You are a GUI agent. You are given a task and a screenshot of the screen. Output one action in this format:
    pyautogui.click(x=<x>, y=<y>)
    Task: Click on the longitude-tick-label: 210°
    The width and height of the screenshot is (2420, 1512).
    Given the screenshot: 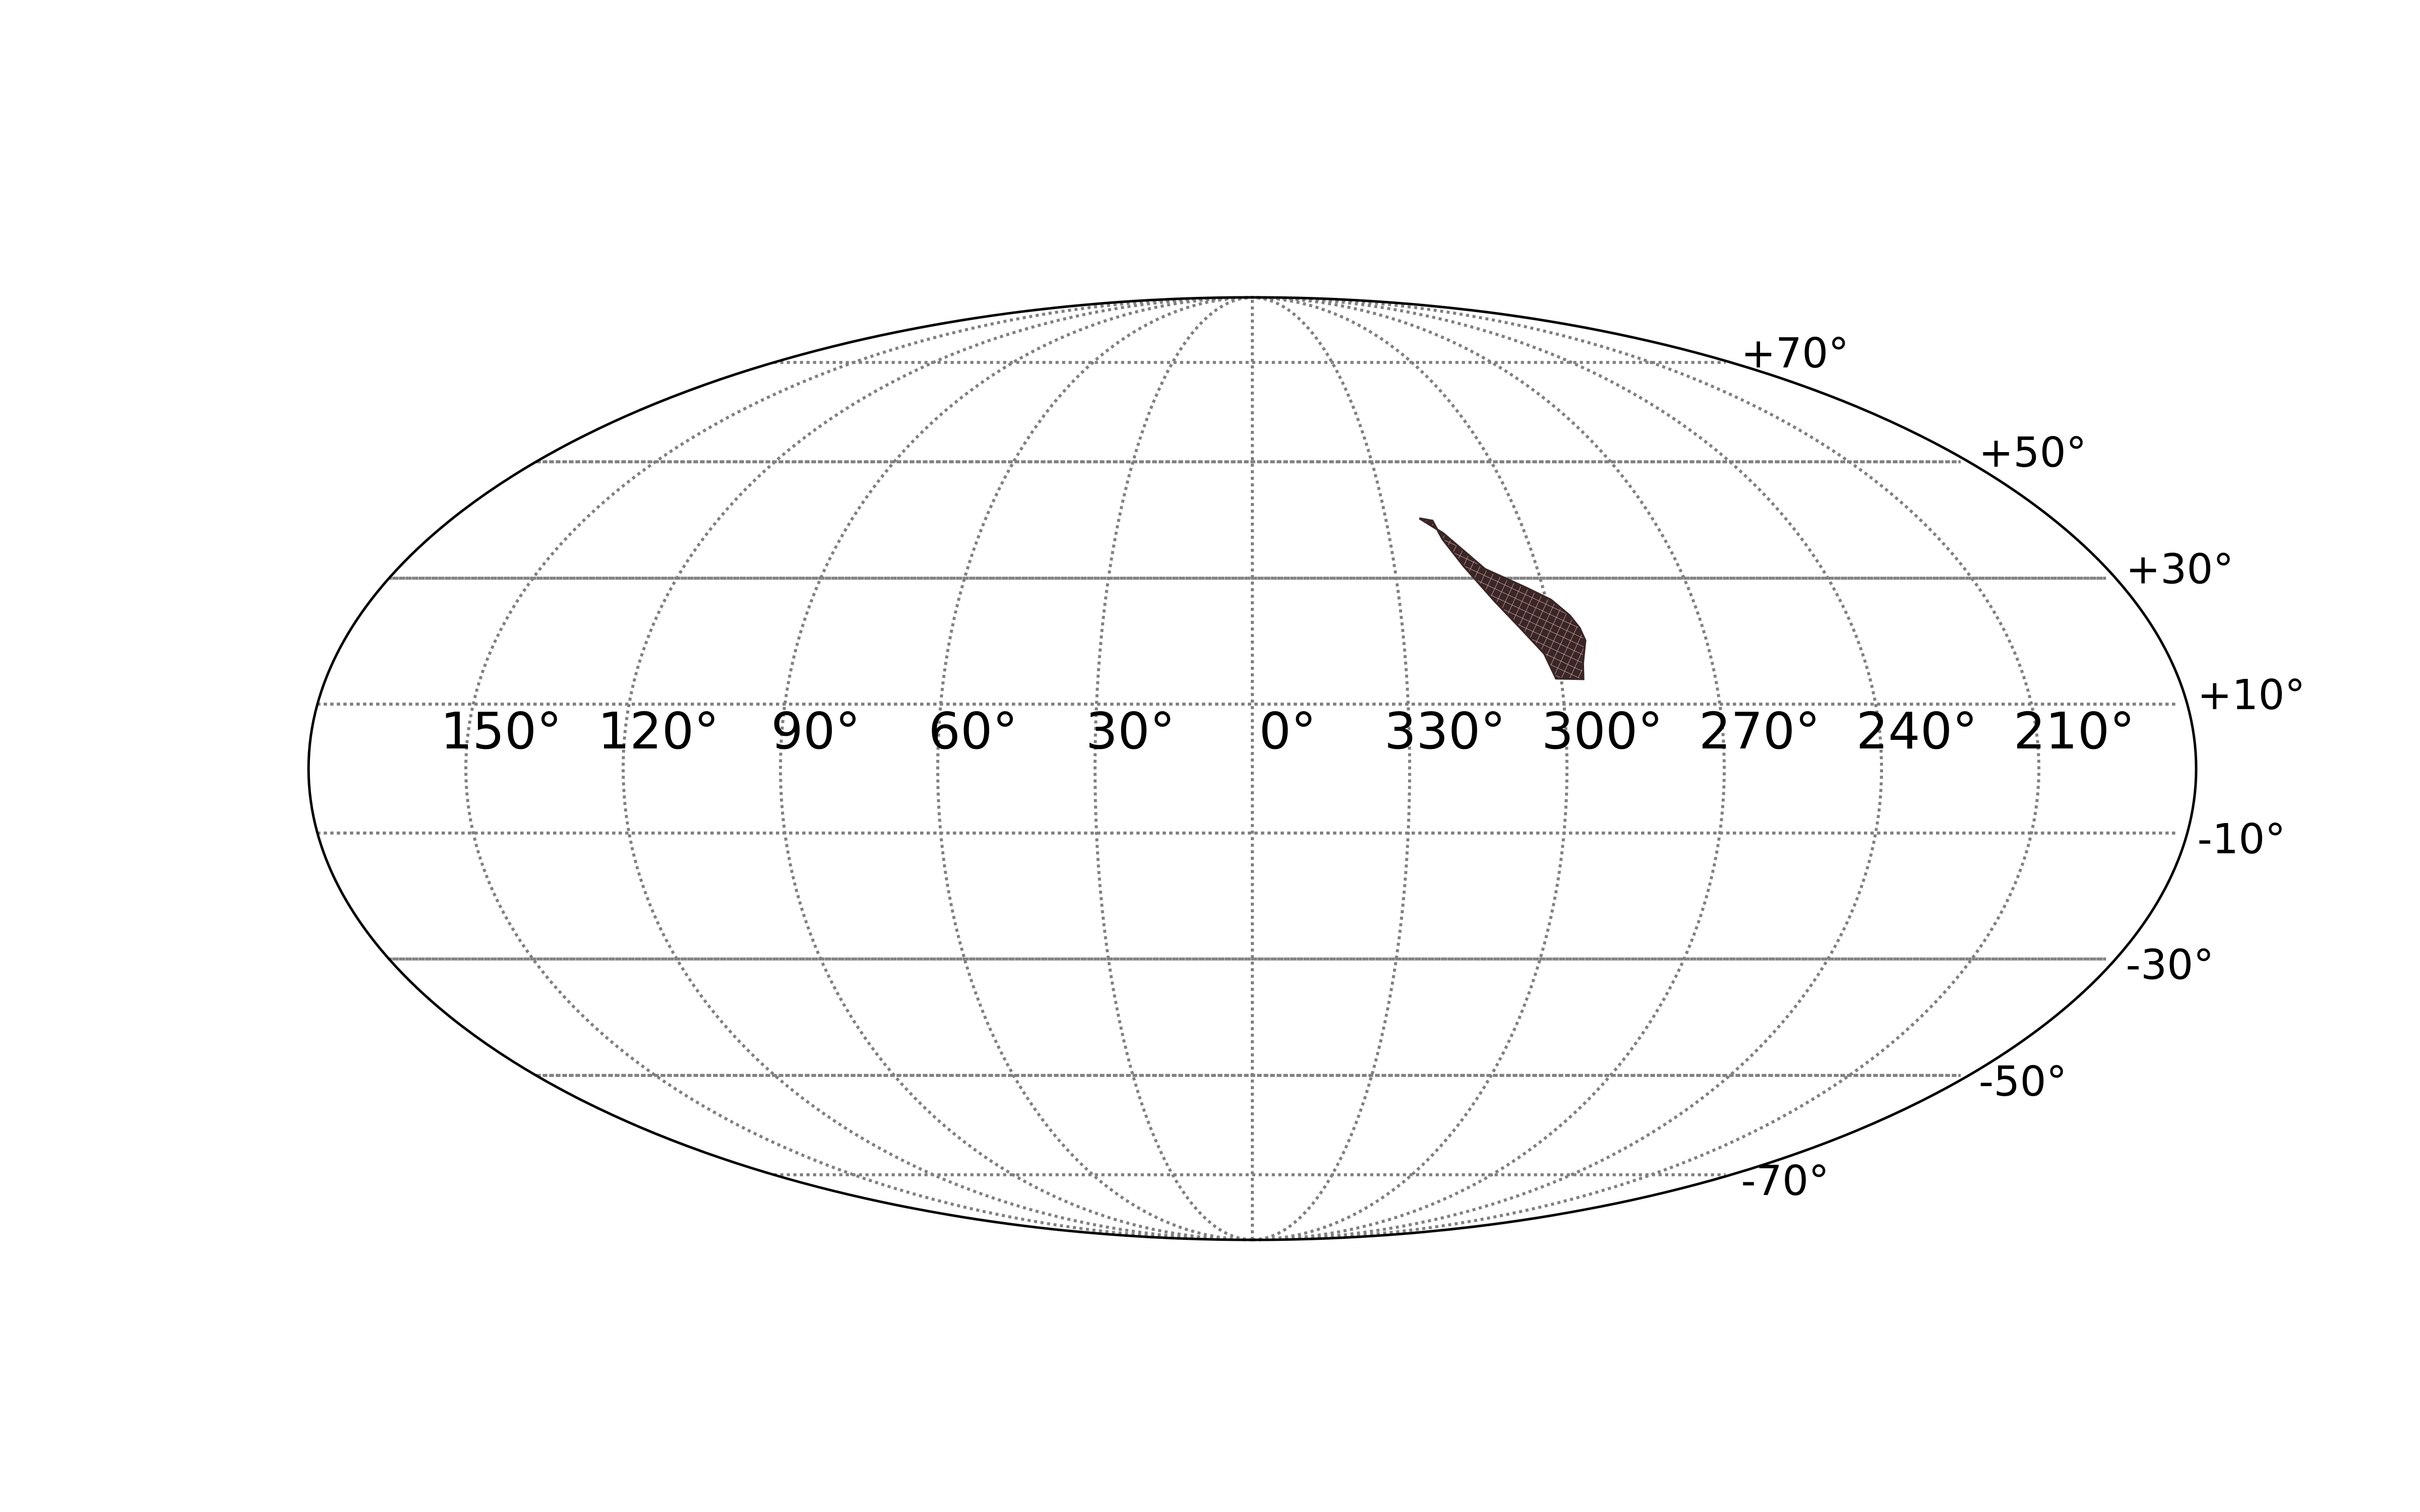 What is the action you would take?
    pyautogui.click(x=2074, y=731)
    